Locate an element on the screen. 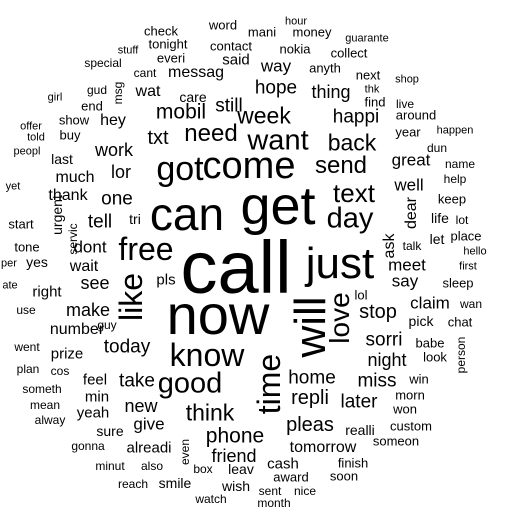 Image resolution: width=509 pixels, height=518 pixels. word: make is located at coordinates (88, 310).